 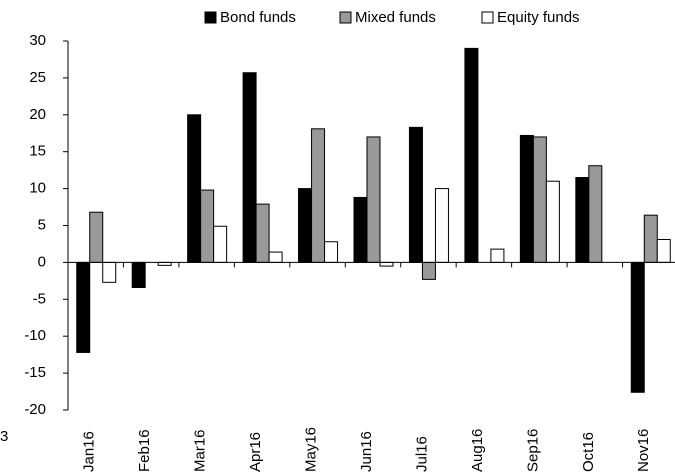 I want to click on y-tick-label: -10, so click(x=35, y=335).